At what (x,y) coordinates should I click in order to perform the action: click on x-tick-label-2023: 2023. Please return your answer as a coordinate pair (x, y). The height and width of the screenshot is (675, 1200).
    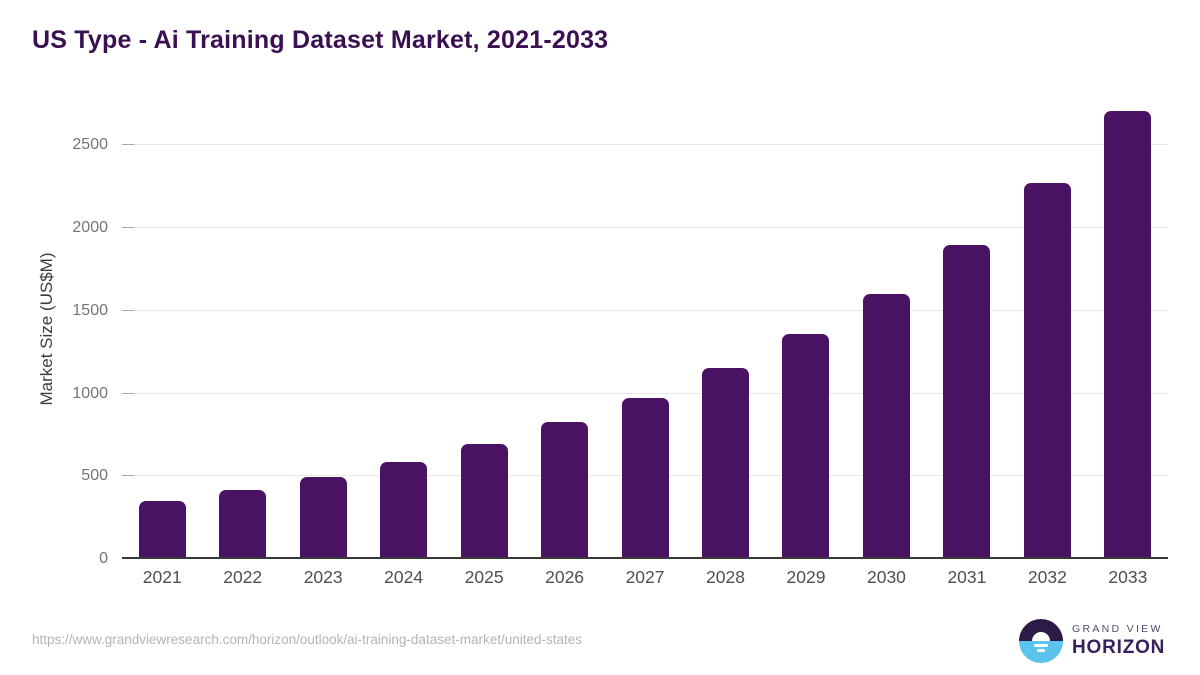
    Looking at the image, I should click on (323, 577).